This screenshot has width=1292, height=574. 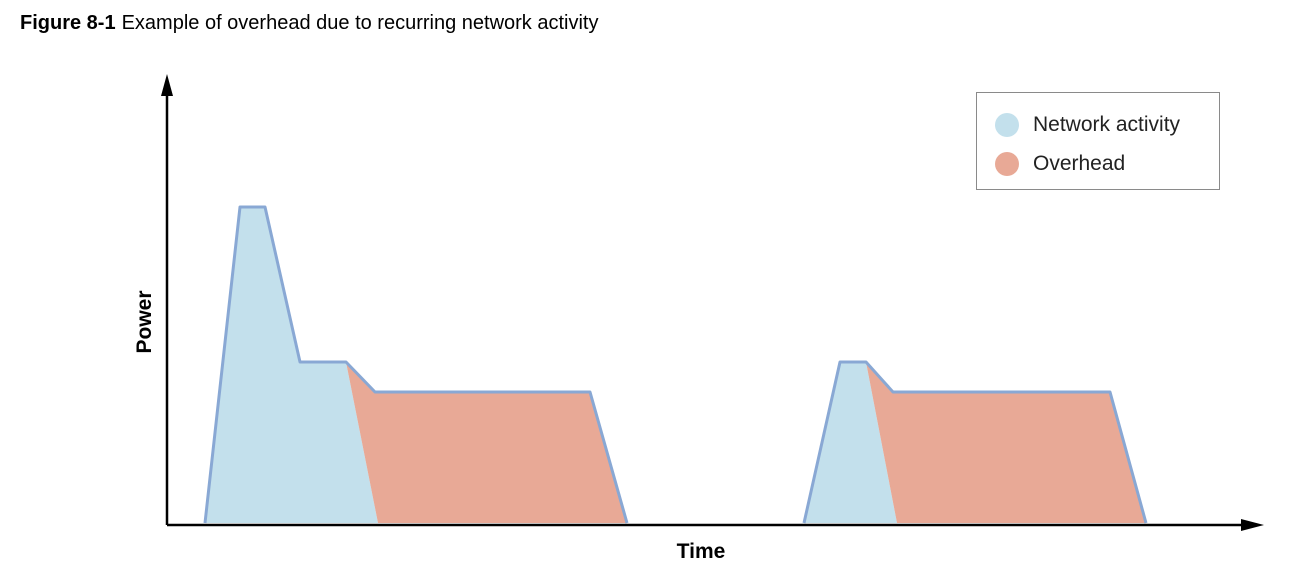 What do you see at coordinates (144, 322) in the screenshot?
I see `y-axis-label: Power` at bounding box center [144, 322].